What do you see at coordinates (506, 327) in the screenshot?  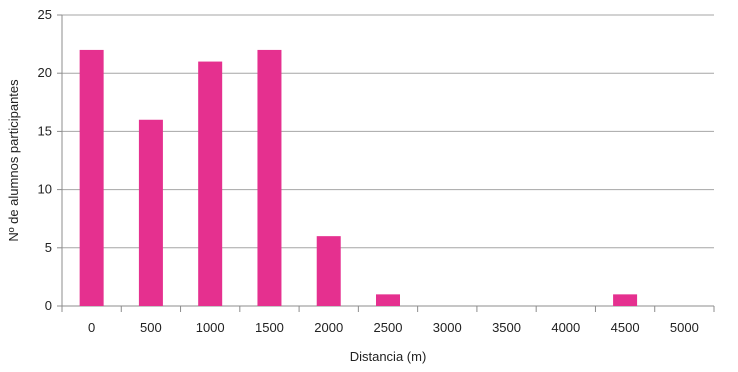 I see `x-tick-label: 3500` at bounding box center [506, 327].